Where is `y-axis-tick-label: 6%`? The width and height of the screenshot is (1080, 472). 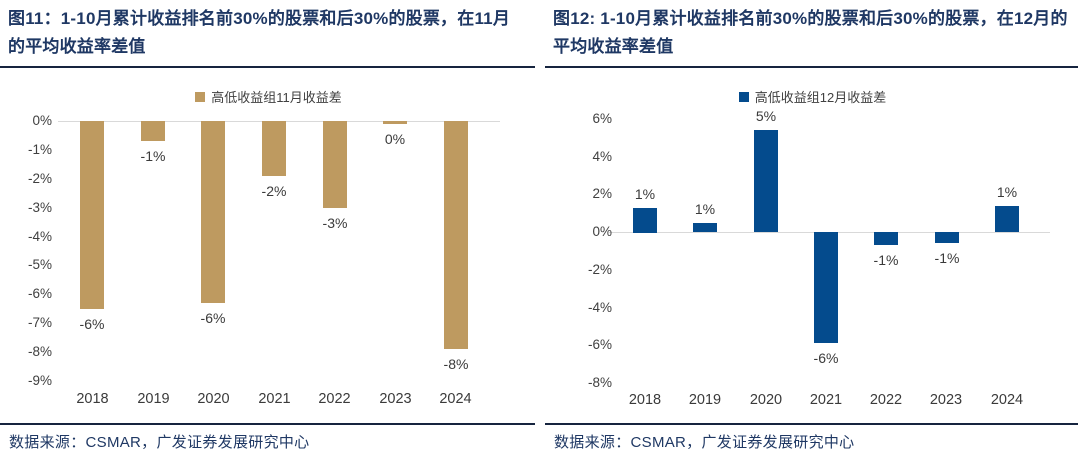 y-axis-tick-label: 6% is located at coordinates (602, 118).